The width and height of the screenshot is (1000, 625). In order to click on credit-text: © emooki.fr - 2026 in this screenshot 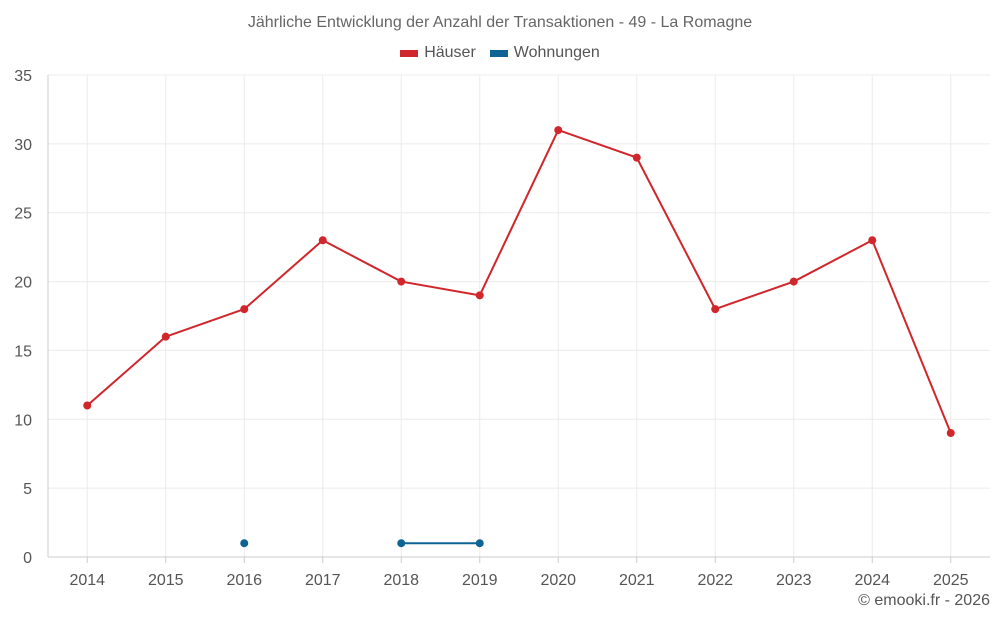, I will do `click(924, 600)`.